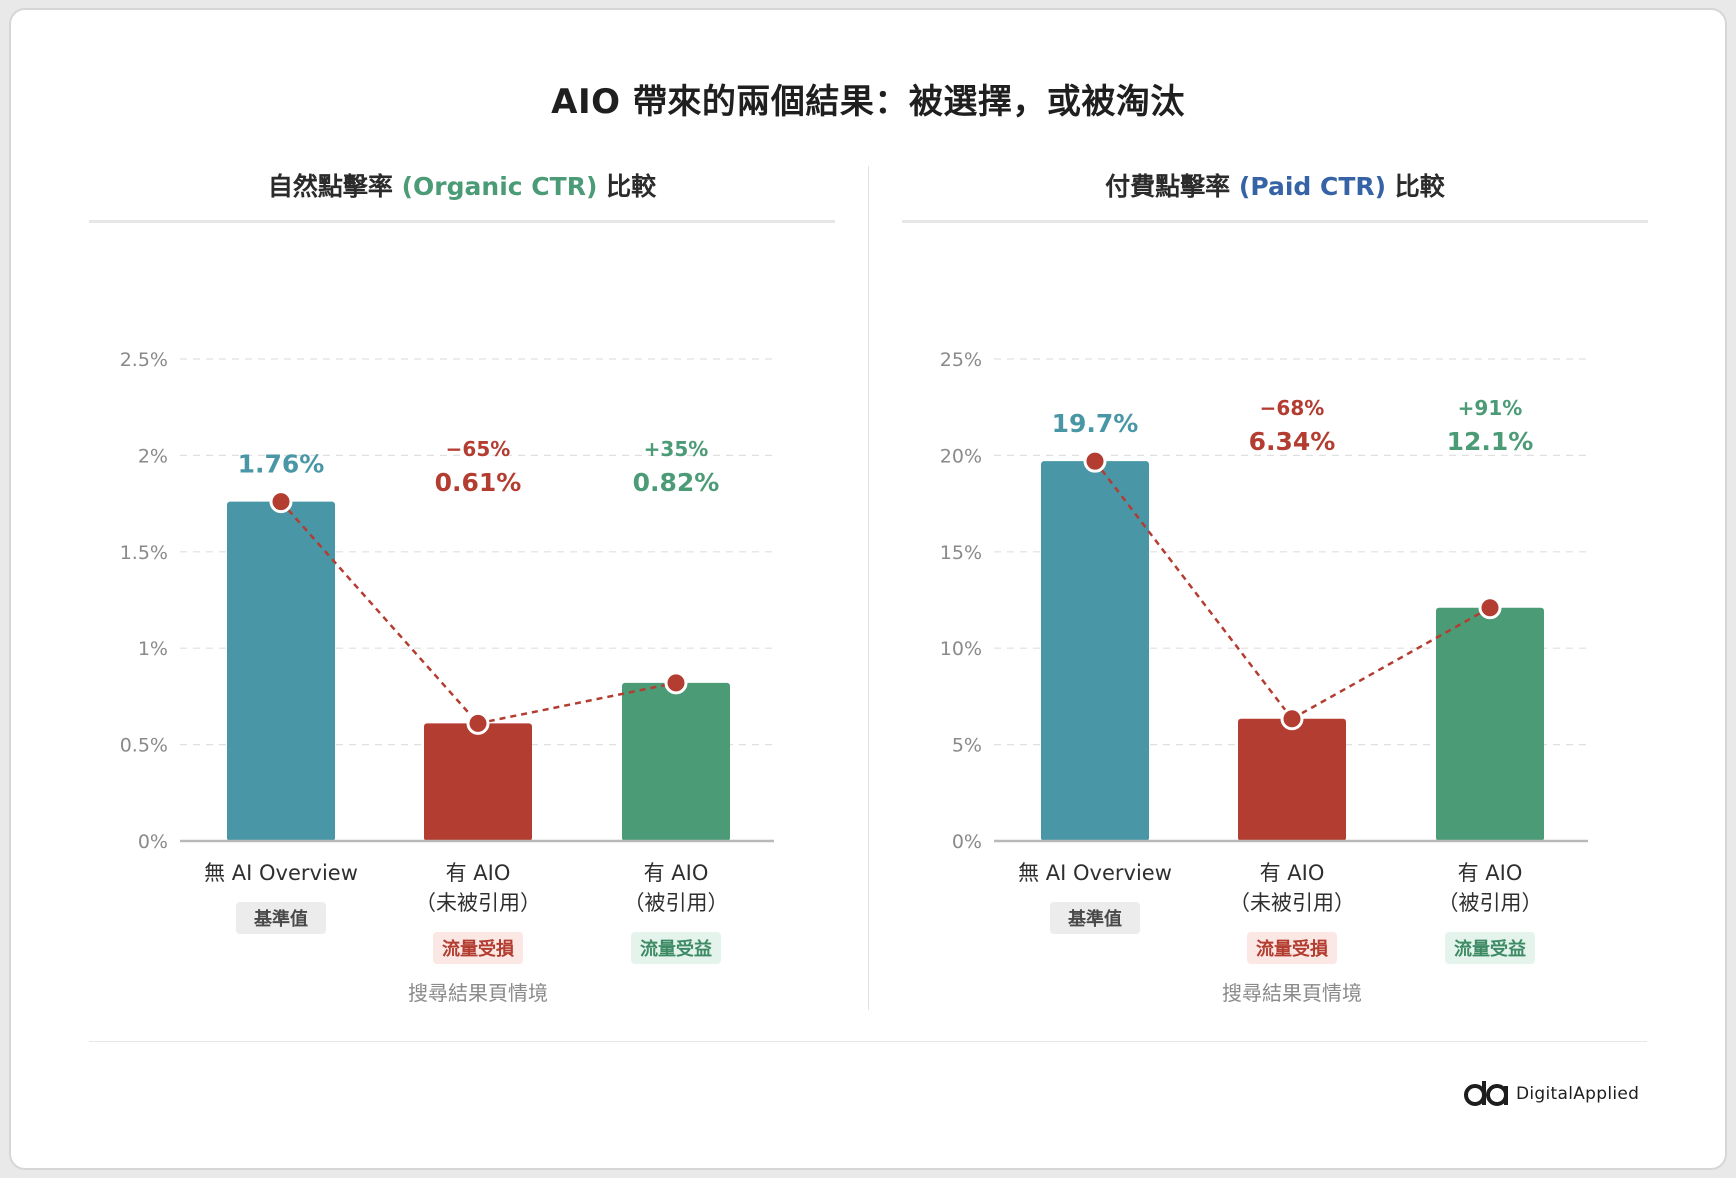  Describe the element at coordinates (676, 761) in the screenshot. I see `organic-bar-gain` at that location.